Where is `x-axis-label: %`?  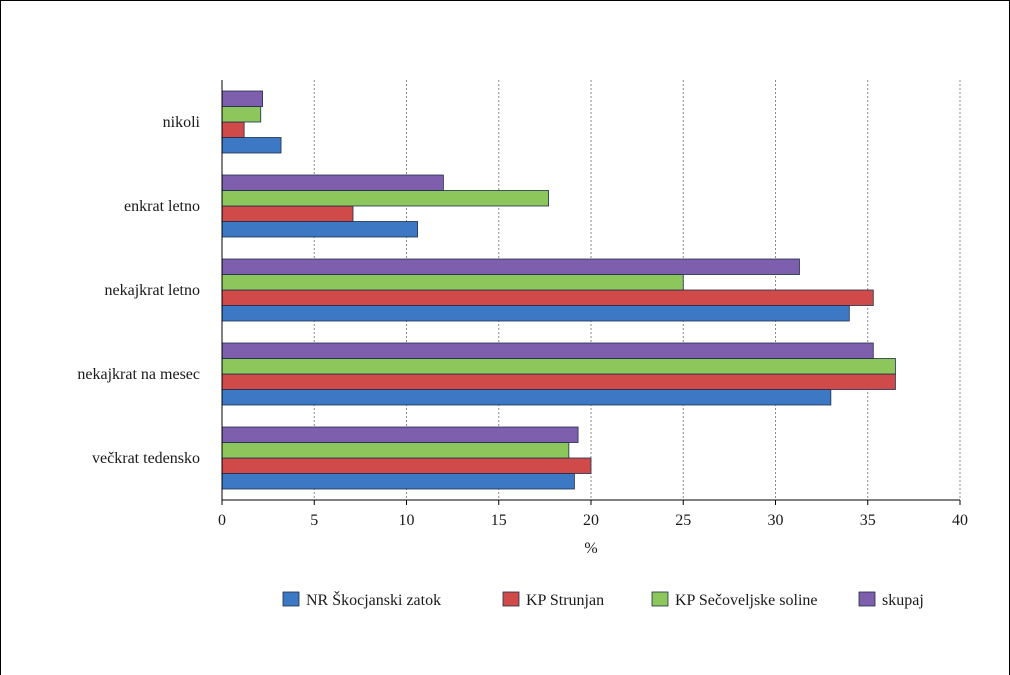 x-axis-label: % is located at coordinates (590, 548).